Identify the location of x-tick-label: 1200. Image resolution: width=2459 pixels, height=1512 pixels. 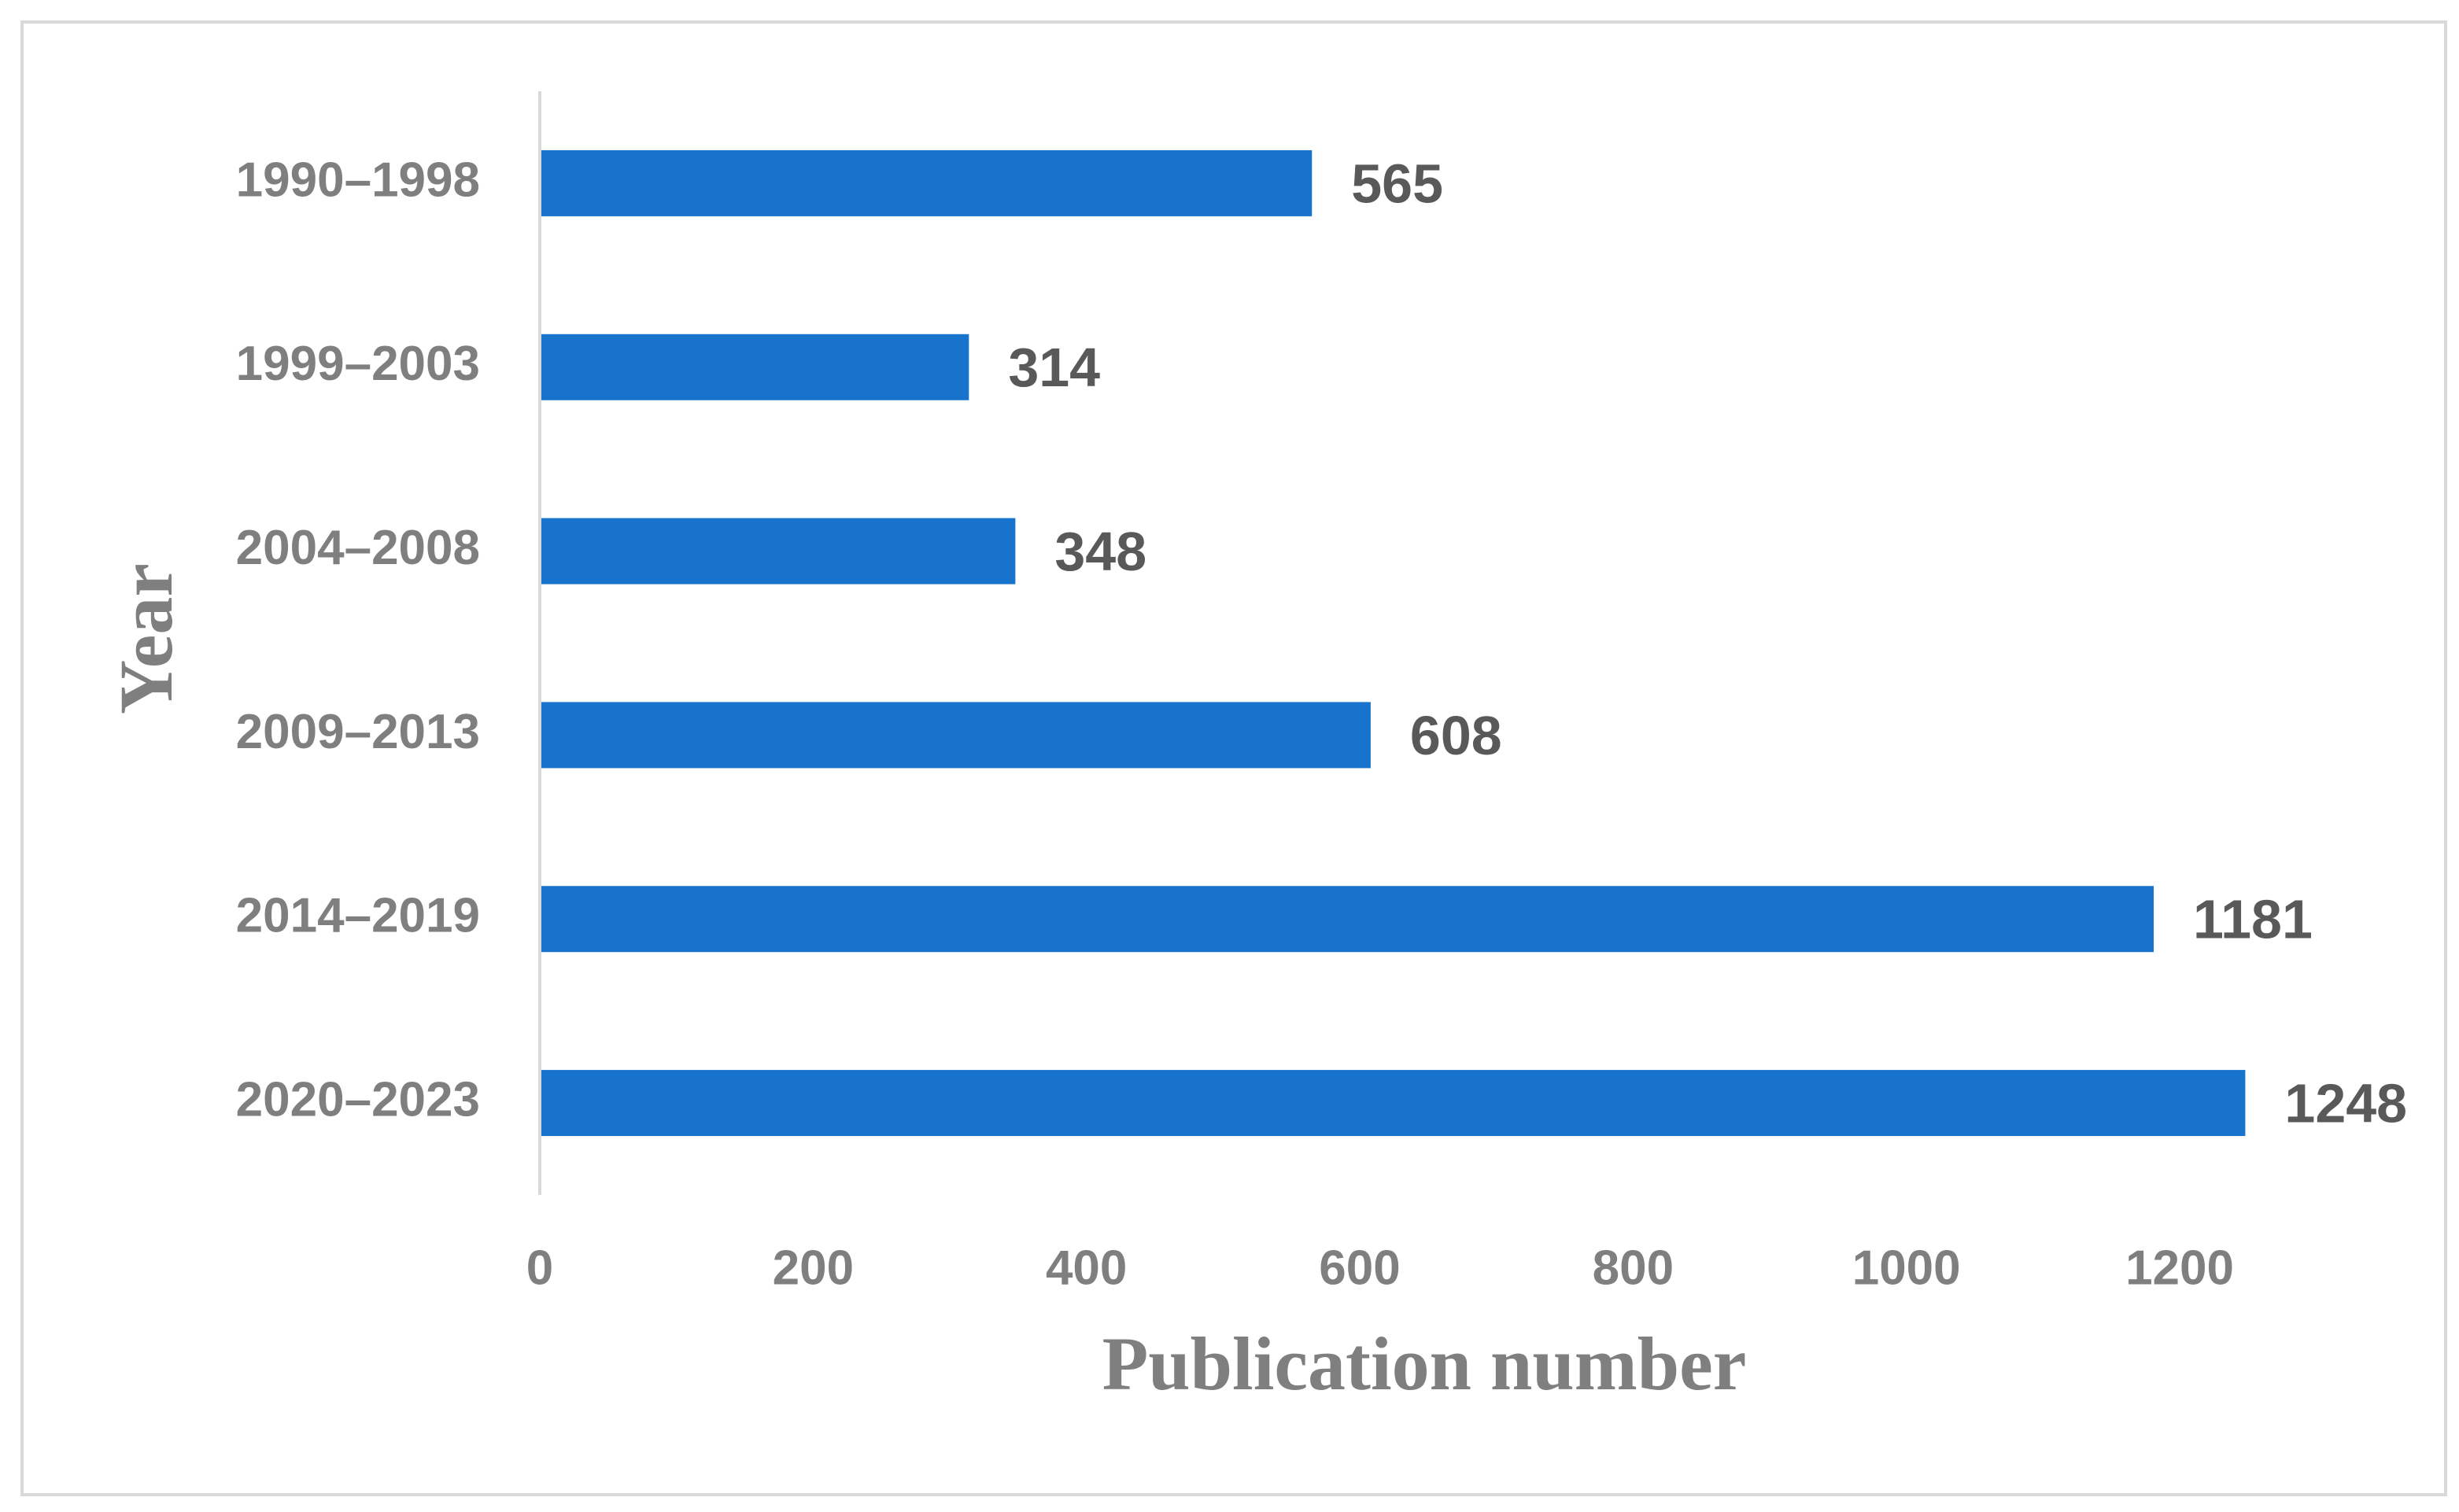
(2179, 1268).